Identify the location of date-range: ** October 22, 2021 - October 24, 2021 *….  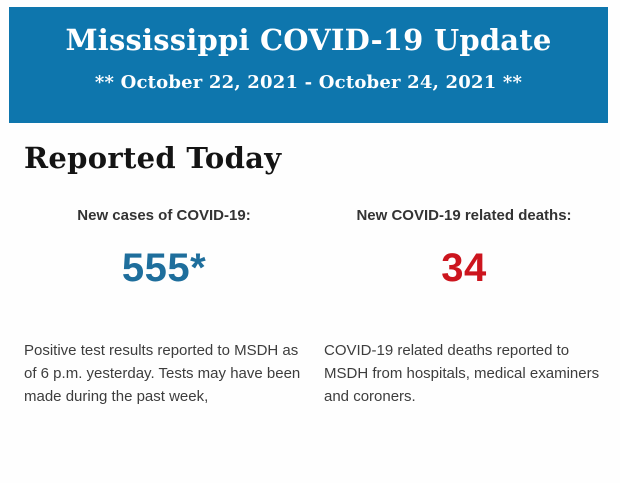
(308, 82).